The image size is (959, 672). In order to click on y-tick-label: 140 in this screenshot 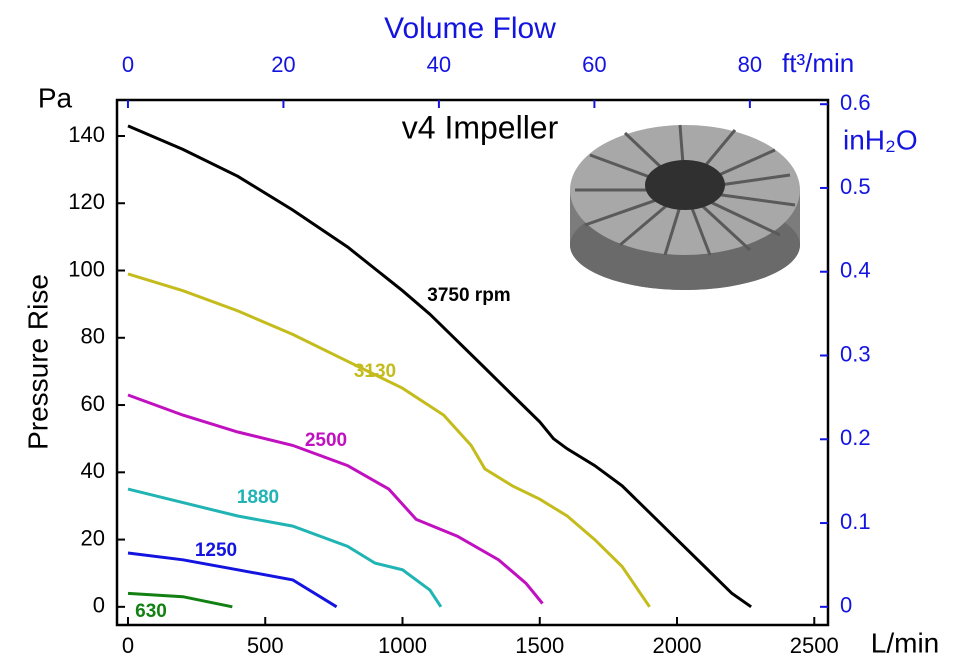, I will do `click(86, 134)`.